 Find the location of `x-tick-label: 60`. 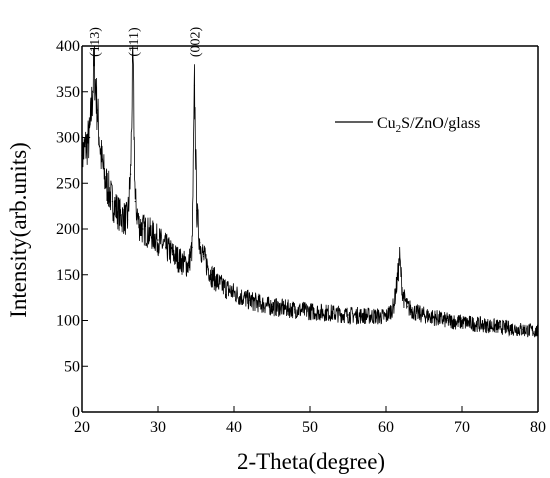

x-tick-label: 60 is located at coordinates (386, 427).